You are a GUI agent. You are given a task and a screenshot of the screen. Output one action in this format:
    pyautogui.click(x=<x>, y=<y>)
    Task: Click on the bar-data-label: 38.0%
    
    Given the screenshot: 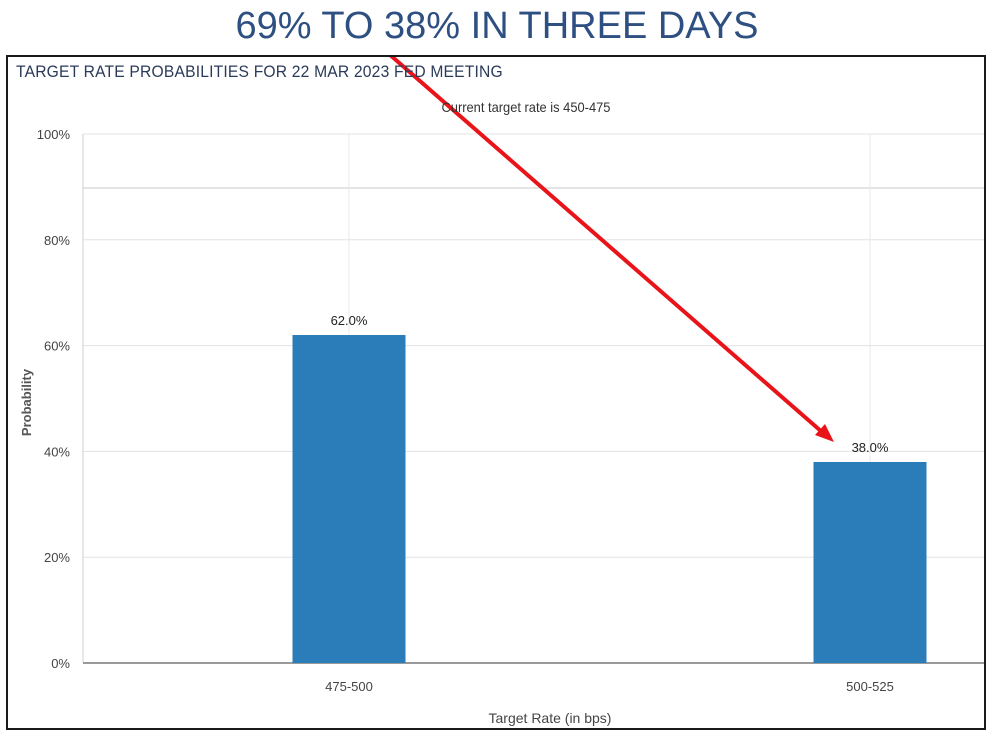 What is the action you would take?
    pyautogui.click(x=870, y=447)
    